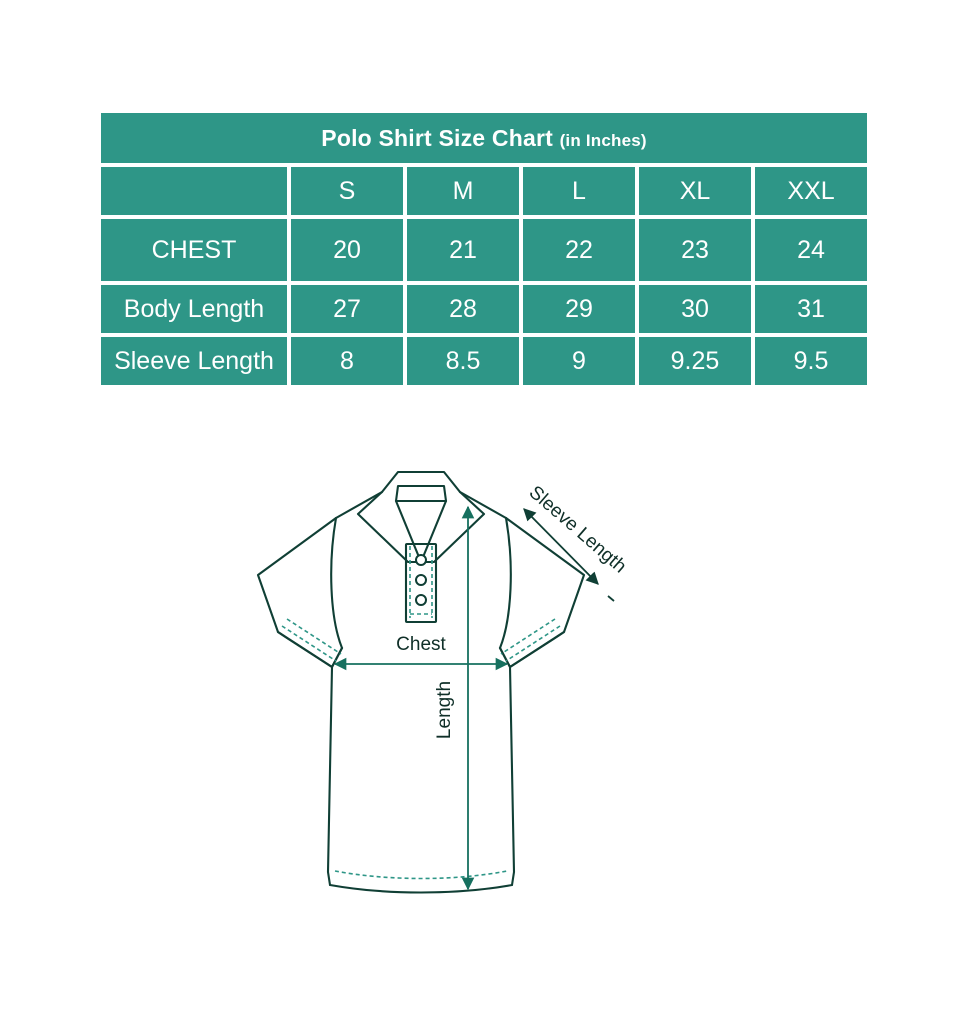  I want to click on cell-sleeve-length-m: 8.5, so click(463, 361).